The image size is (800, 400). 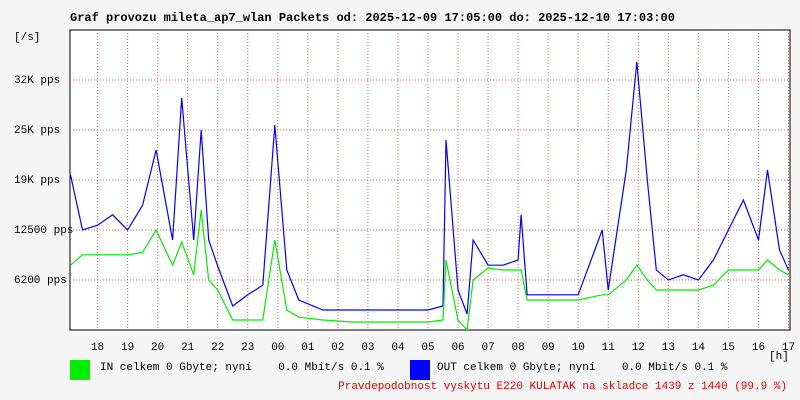 I want to click on x-tick-label: 00, so click(x=277, y=348).